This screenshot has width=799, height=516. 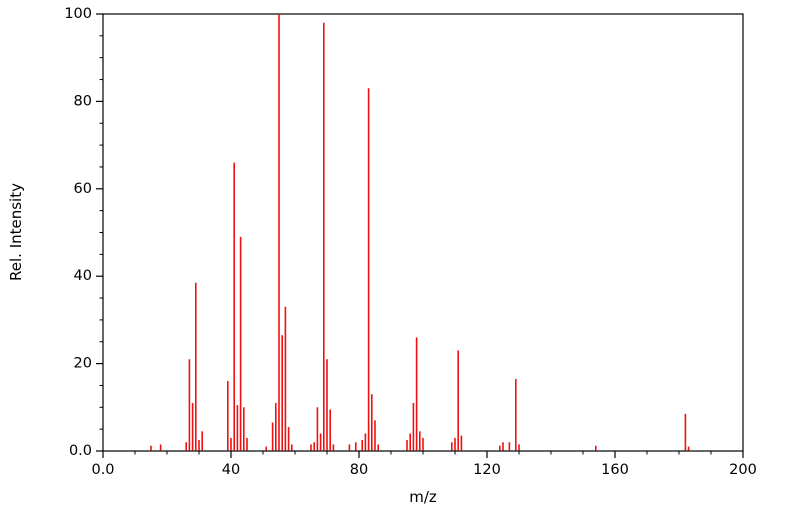 What do you see at coordinates (423, 497) in the screenshot?
I see `x-axis-label: m/z` at bounding box center [423, 497].